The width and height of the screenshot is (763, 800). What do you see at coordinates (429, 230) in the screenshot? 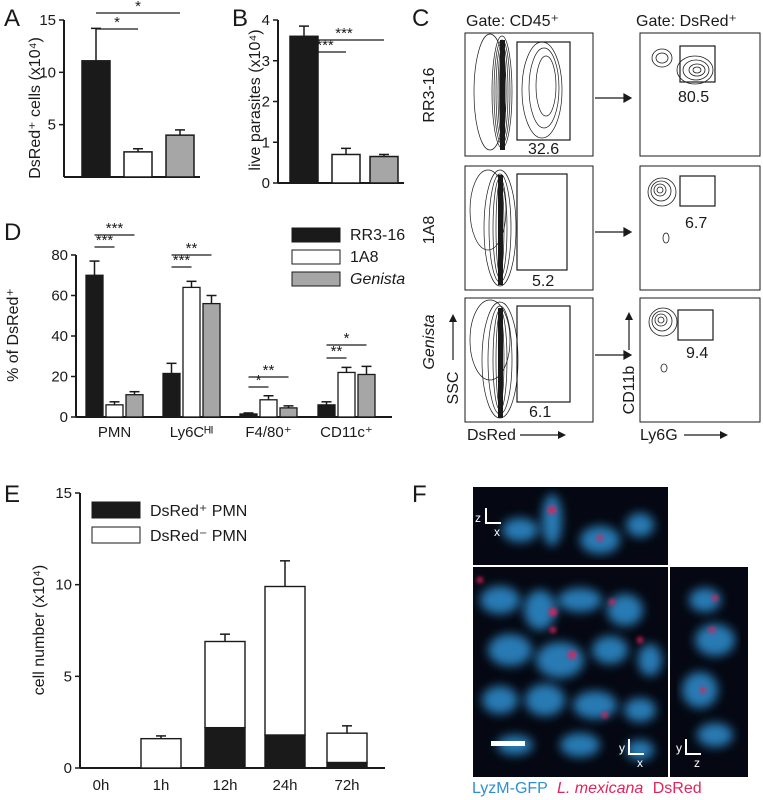
I see `flow-row-label-1a8: 1A8` at bounding box center [429, 230].